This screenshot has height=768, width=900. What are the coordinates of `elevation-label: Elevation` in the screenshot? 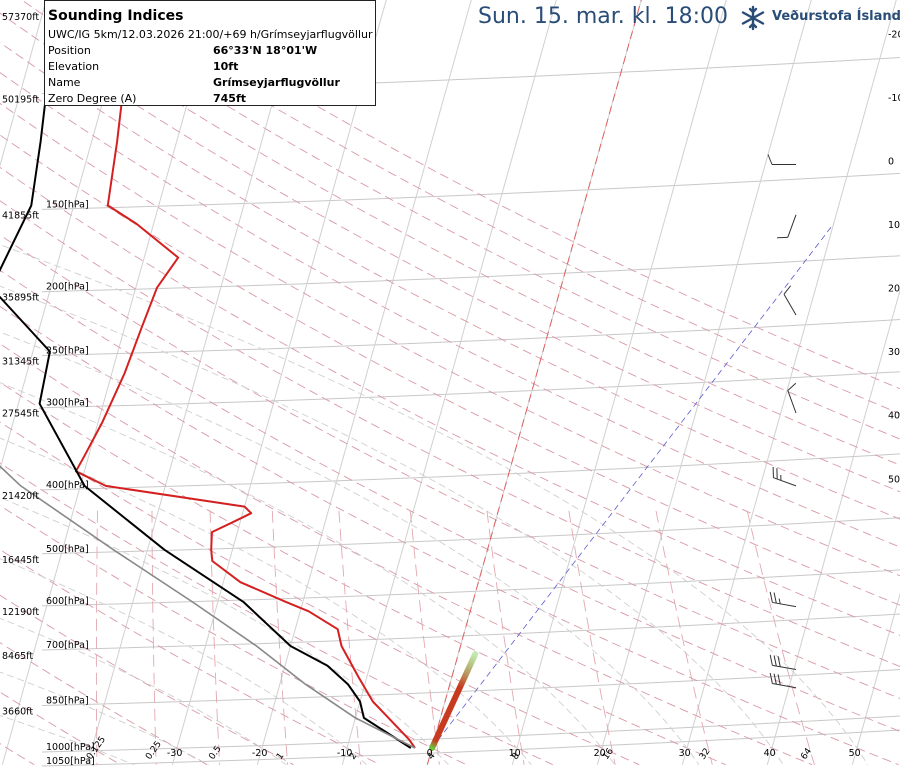 It's located at (74, 66).